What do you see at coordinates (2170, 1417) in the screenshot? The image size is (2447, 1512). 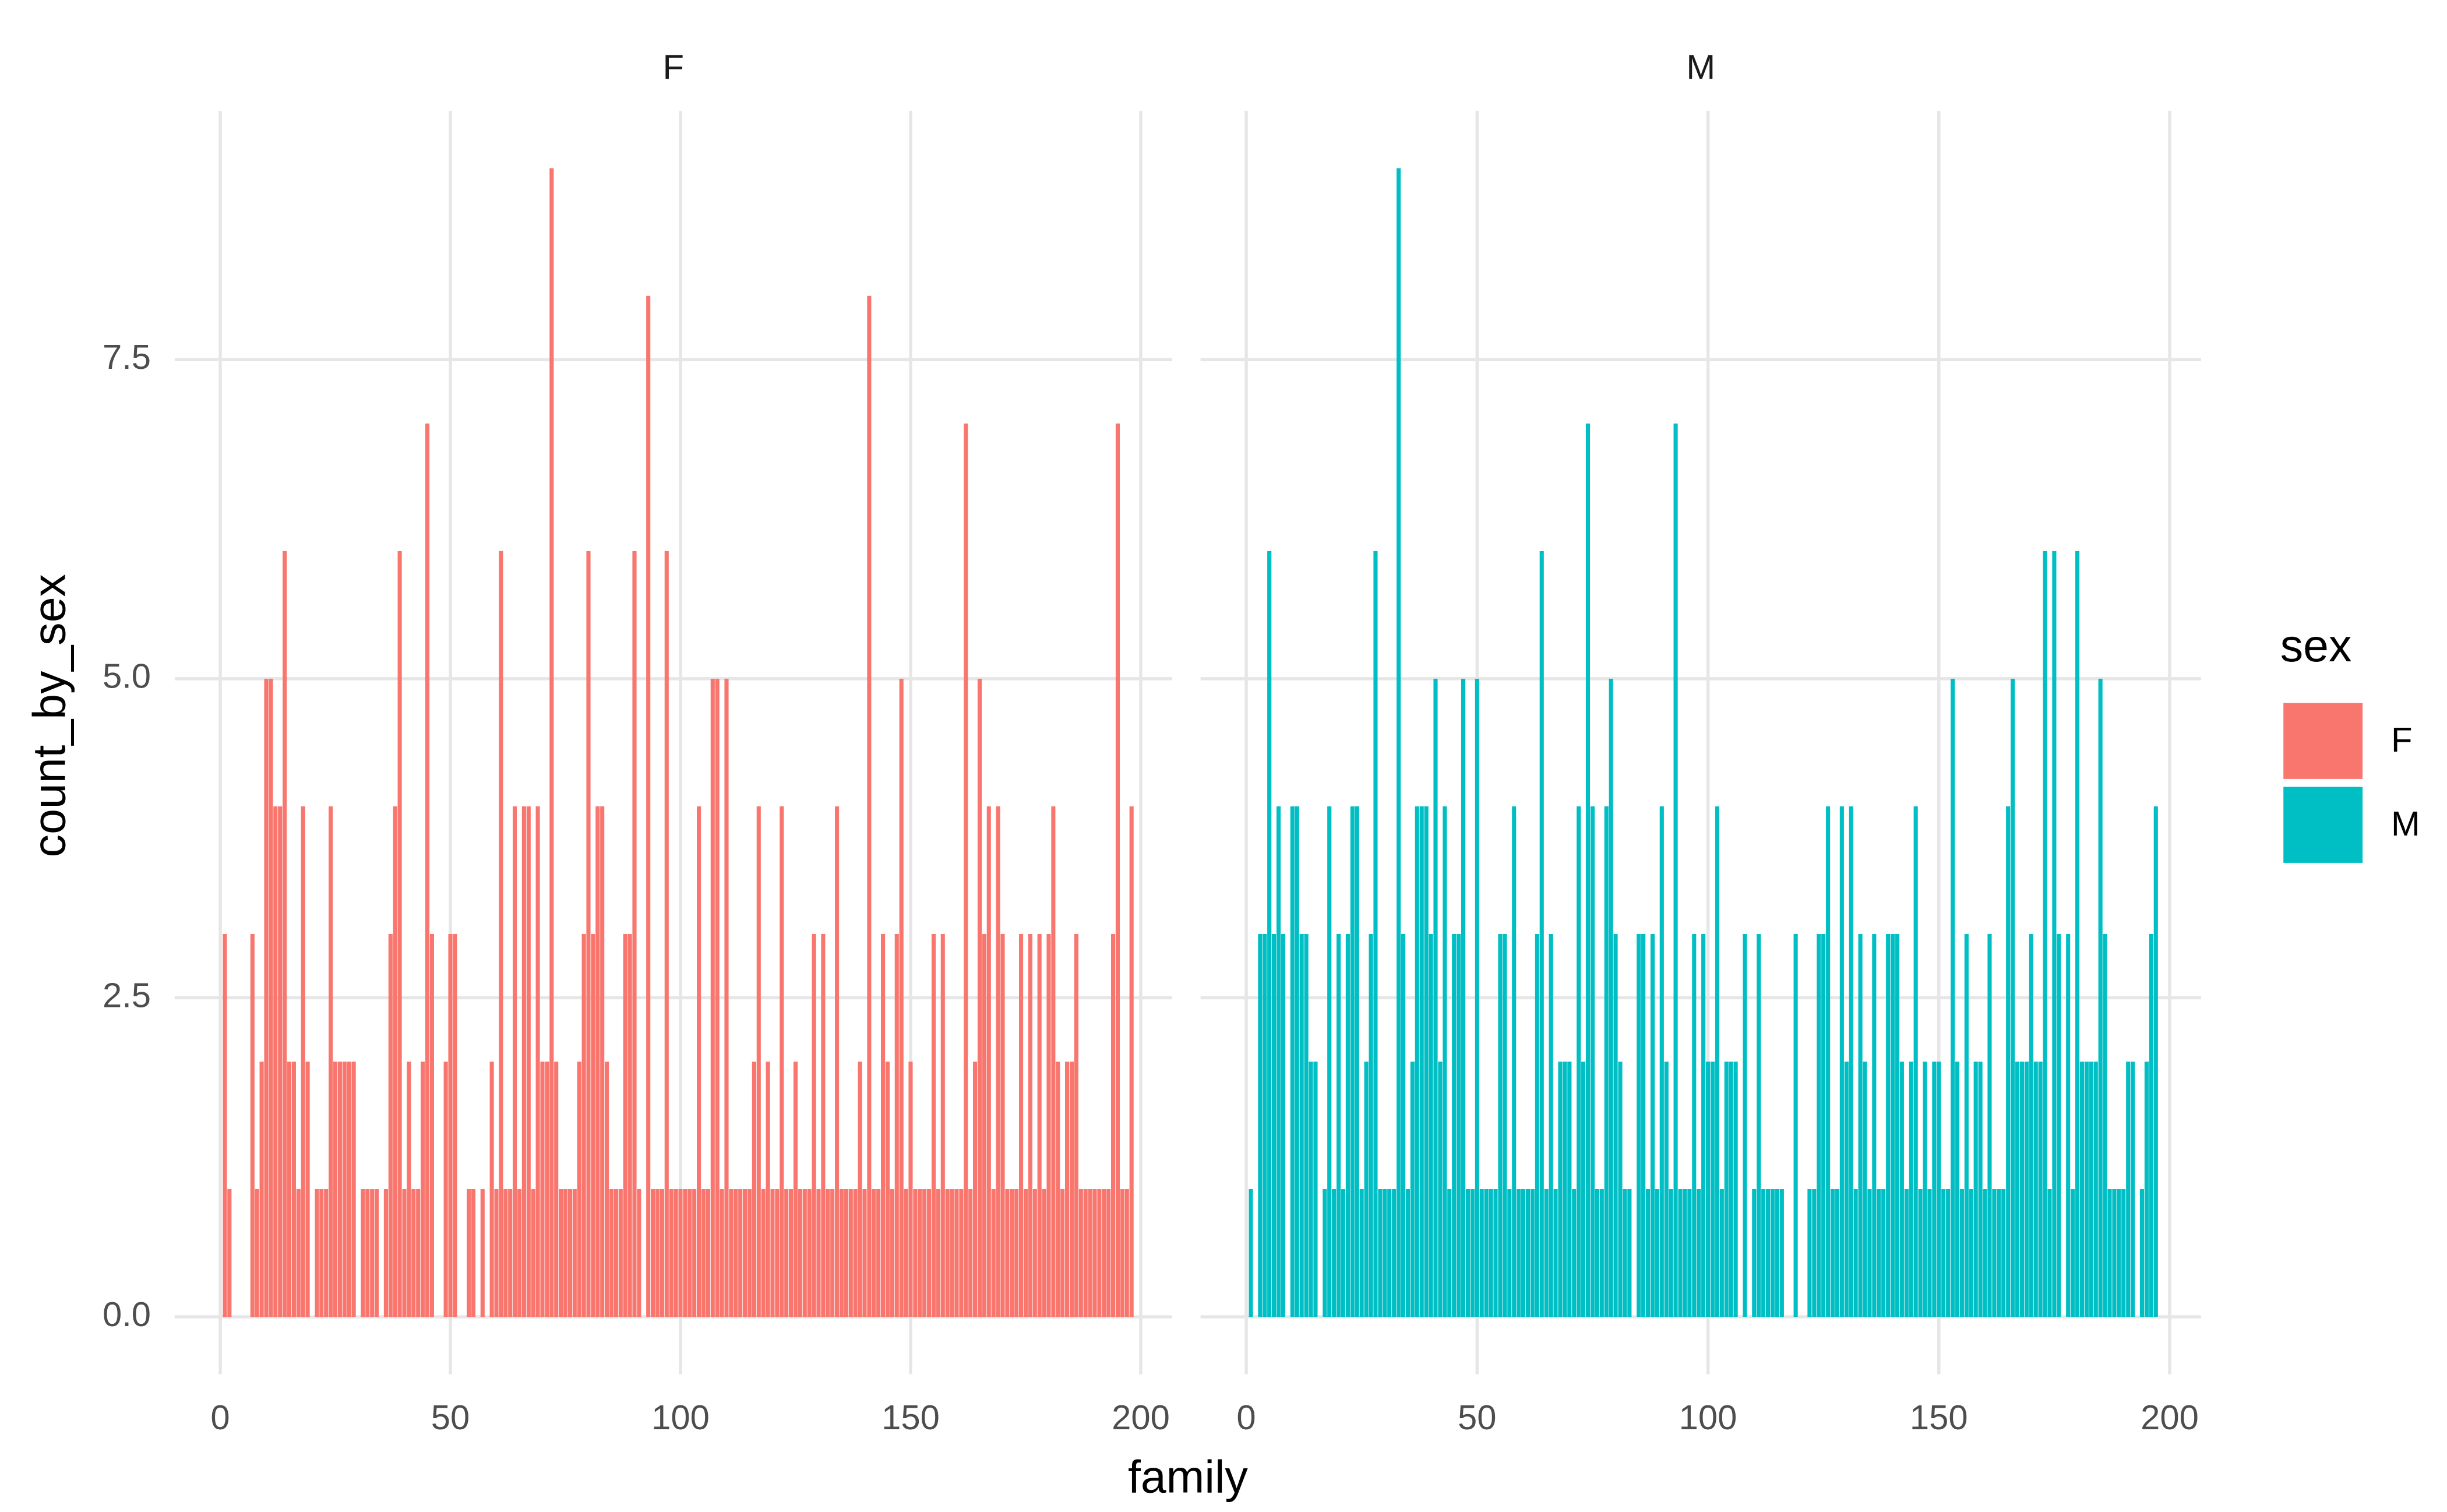 I see `x-tick-label: 200` at bounding box center [2170, 1417].